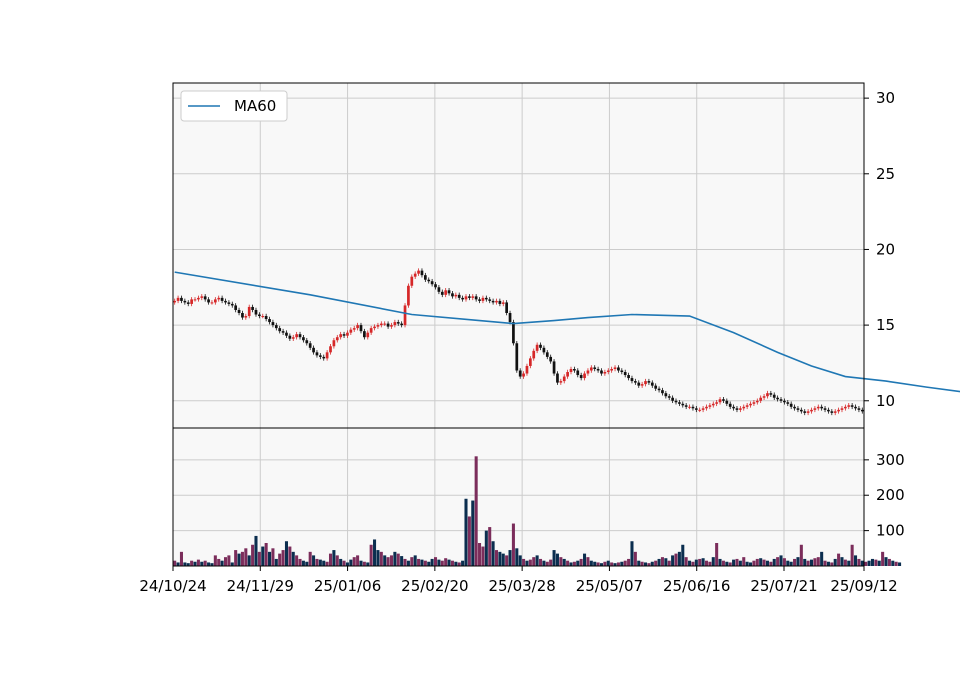 This screenshot has width=960, height=690. I want to click on legend: MA60, so click(234, 106).